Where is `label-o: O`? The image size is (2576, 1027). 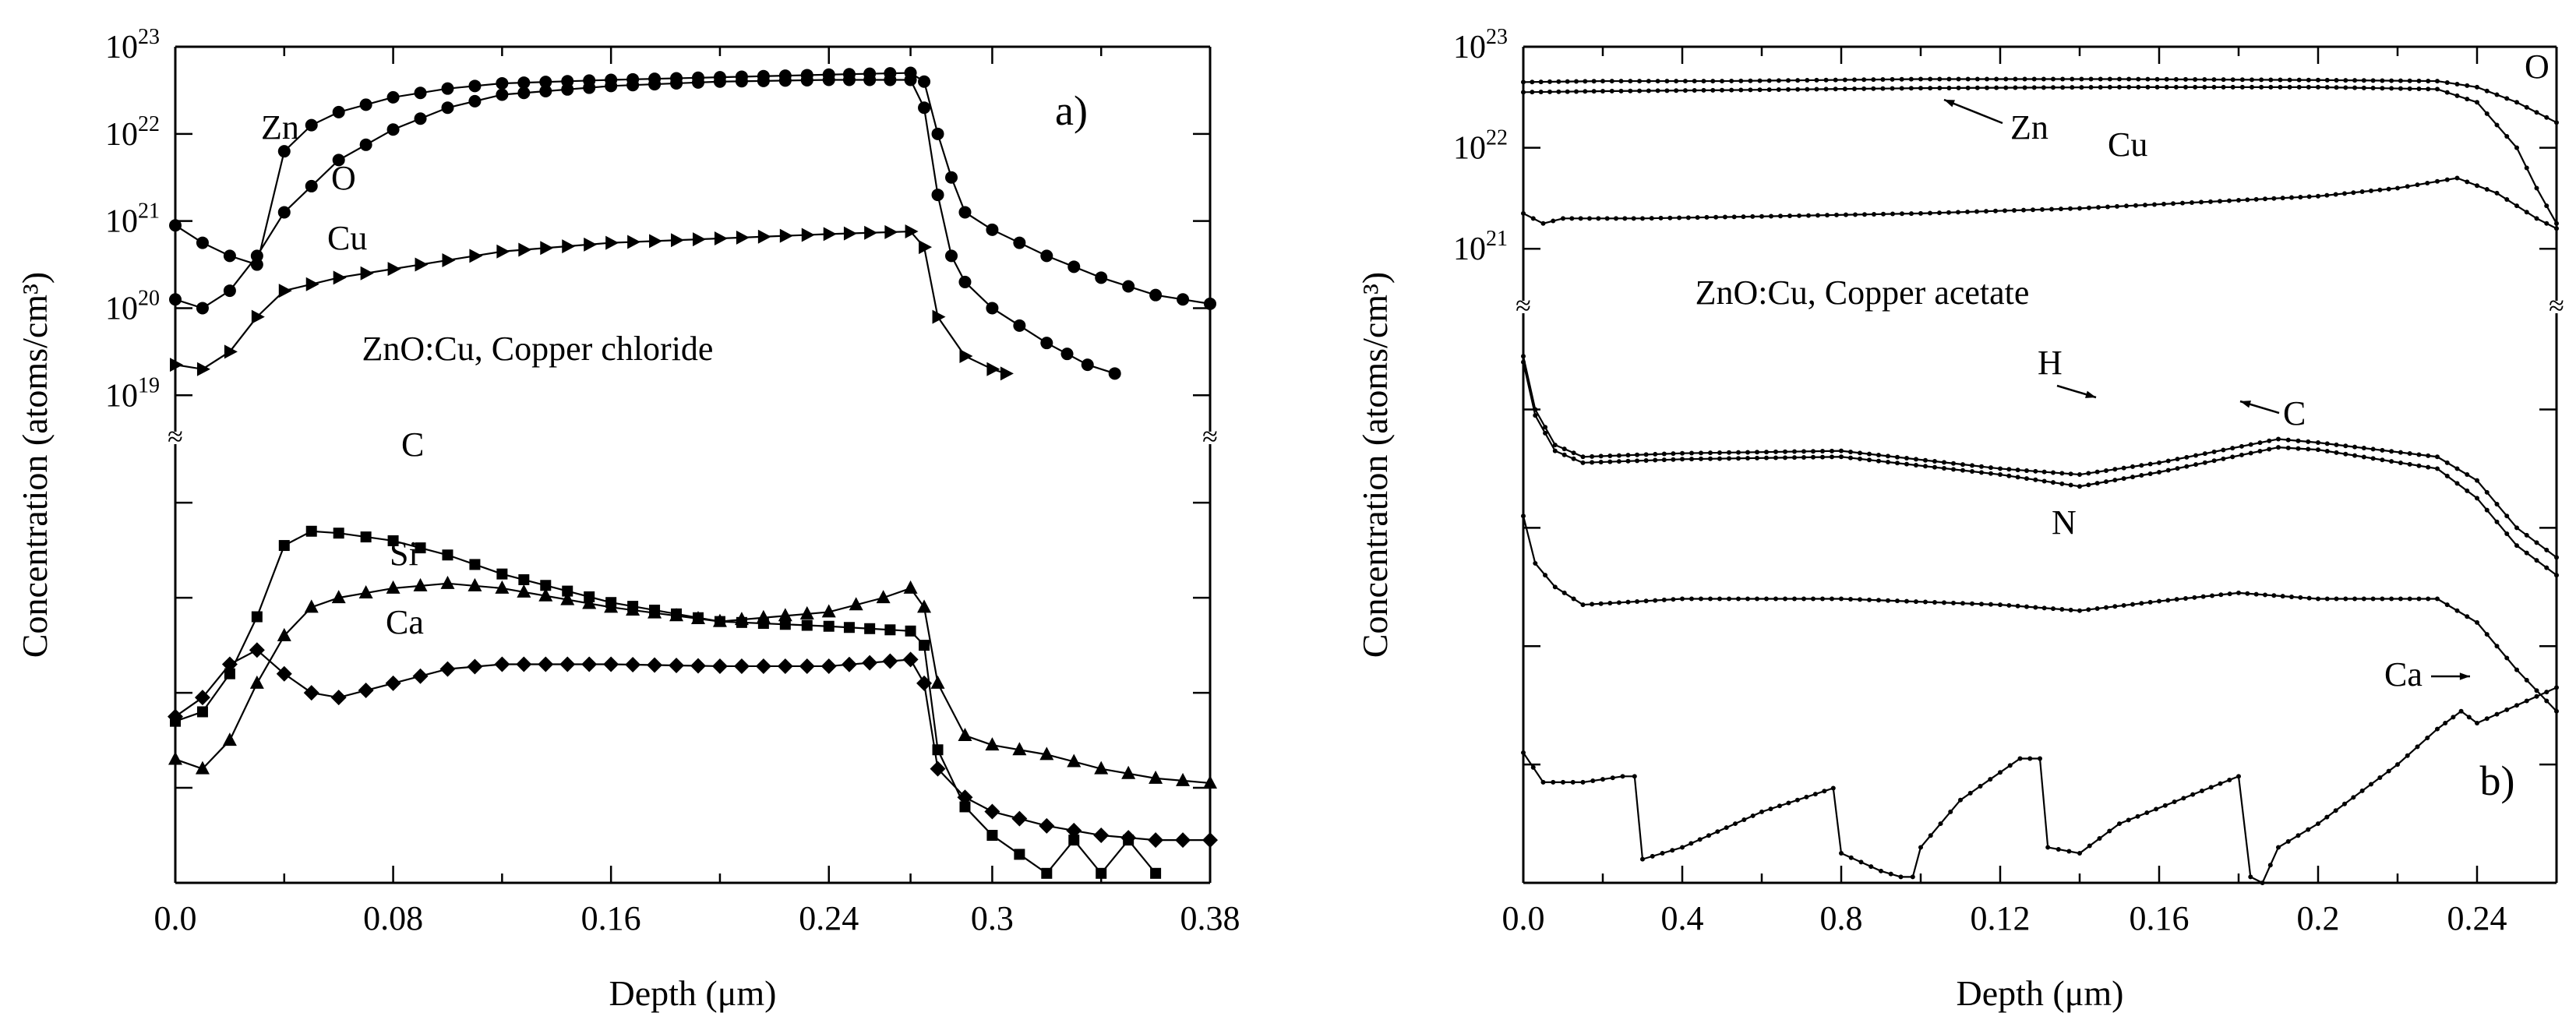
label-o: O is located at coordinates (343, 178).